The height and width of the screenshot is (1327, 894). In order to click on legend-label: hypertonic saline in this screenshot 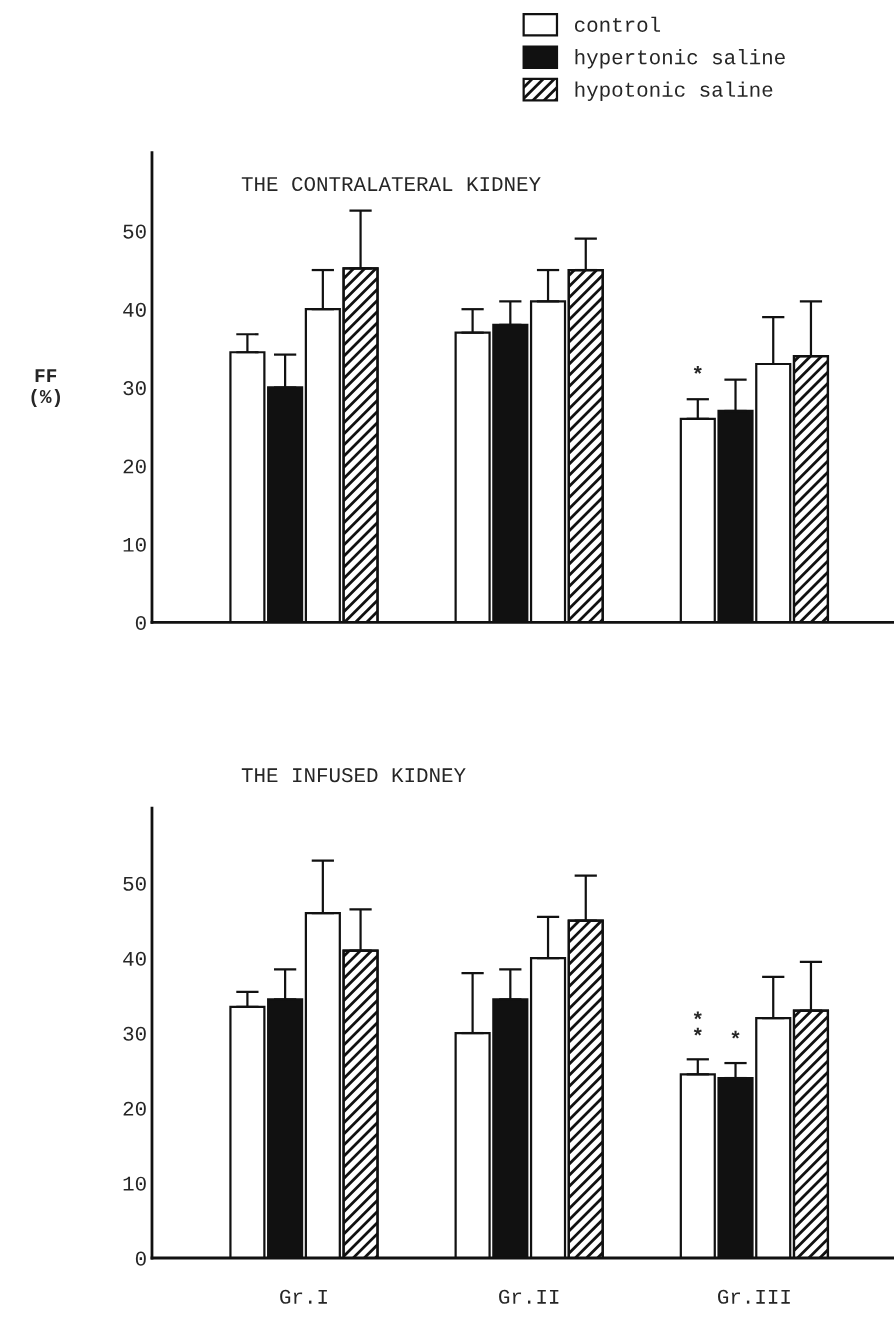, I will do `click(680, 59)`.